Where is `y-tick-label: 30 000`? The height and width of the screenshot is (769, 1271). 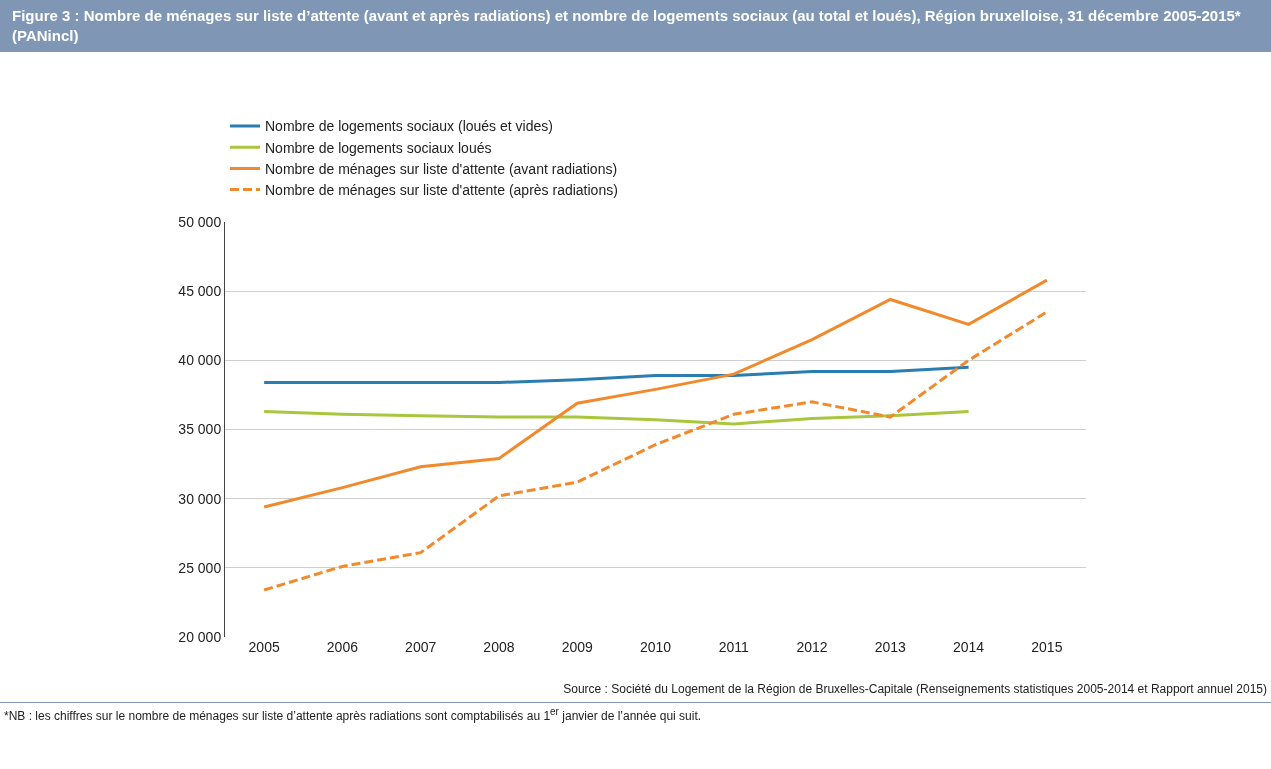
y-tick-label: 30 000 is located at coordinates (200, 498).